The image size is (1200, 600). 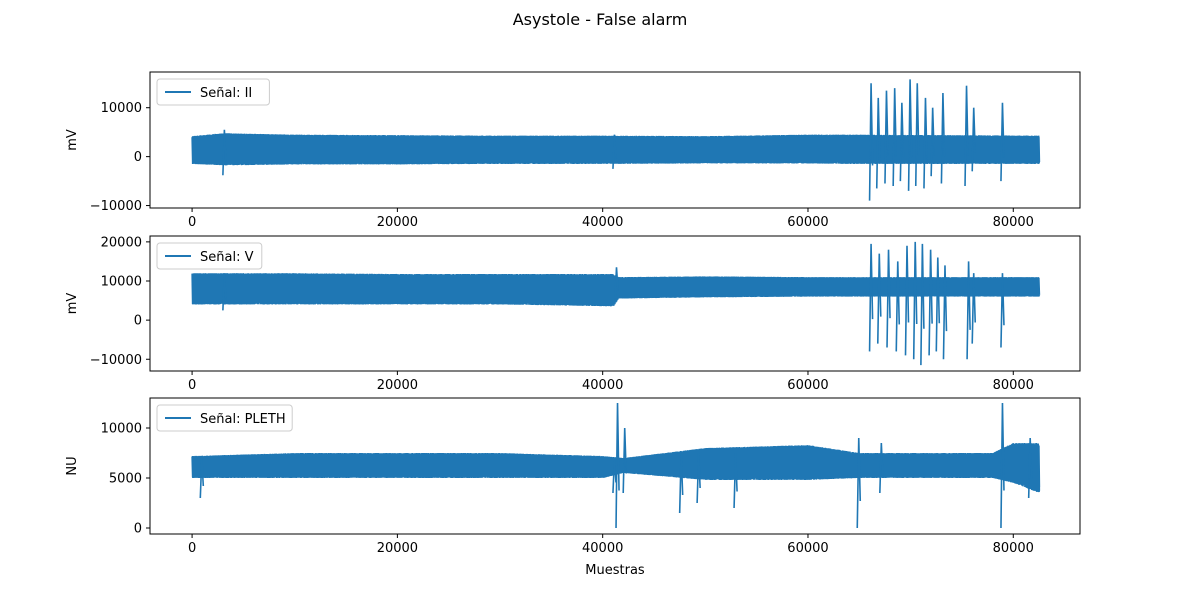 I want to click on y-axis-label-2: mV, so click(x=72, y=304).